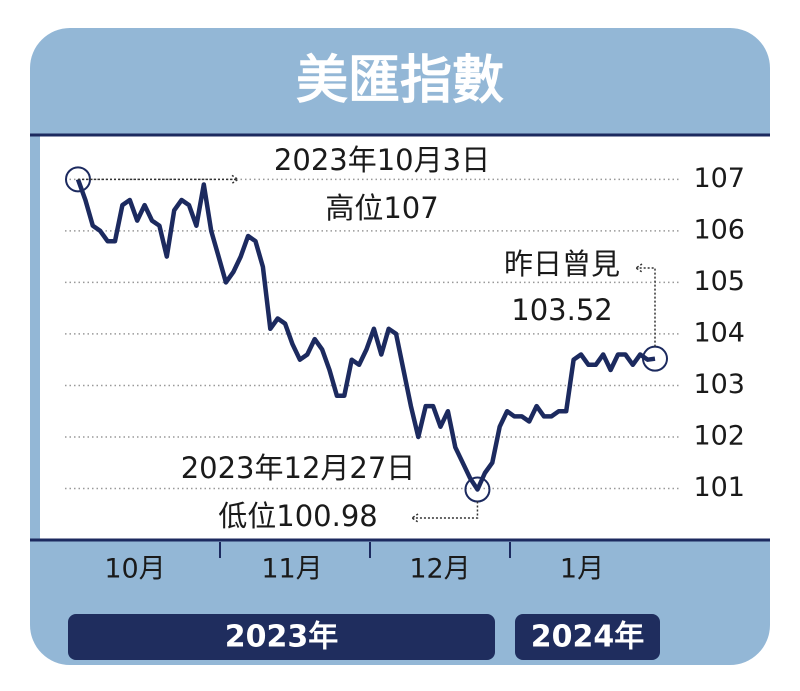 This screenshot has height=691, width=800. Describe the element at coordinates (439, 569) in the screenshot. I see `x-tick-label: 12月` at that location.